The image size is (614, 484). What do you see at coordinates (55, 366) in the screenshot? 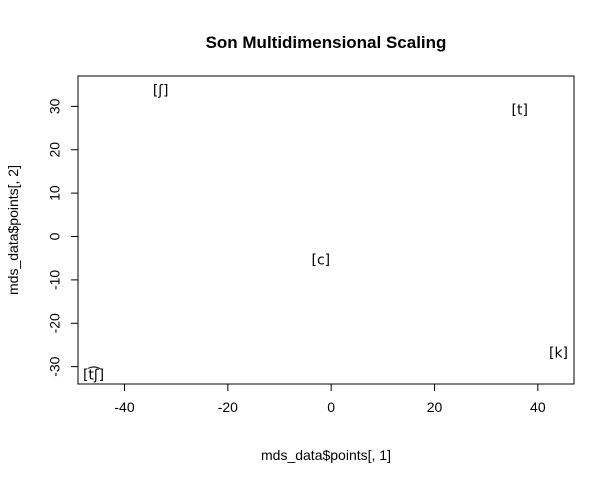
I see `y-tick-label: -30` at bounding box center [55, 366].